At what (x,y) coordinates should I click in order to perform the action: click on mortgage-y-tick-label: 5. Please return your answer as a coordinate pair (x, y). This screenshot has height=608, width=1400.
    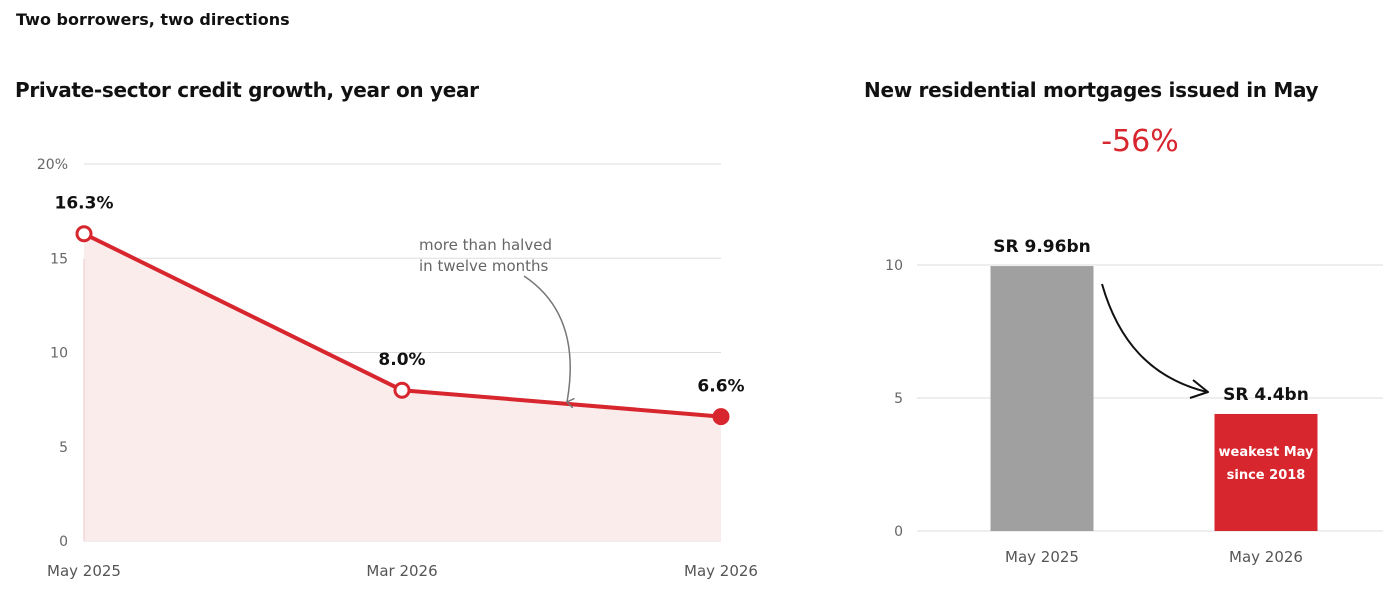
    Looking at the image, I should click on (898, 399).